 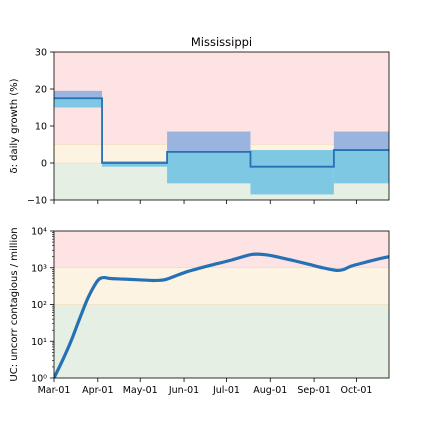 What do you see at coordinates (221, 341) in the screenshot?
I see `zone-green` at bounding box center [221, 341].